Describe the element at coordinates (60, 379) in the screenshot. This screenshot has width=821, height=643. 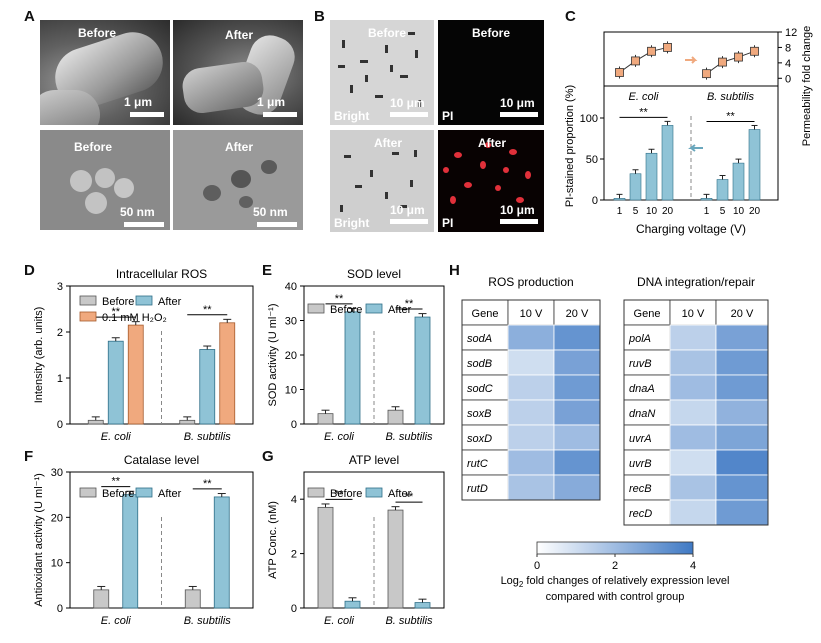
I see `y-tick-label: 1` at that location.